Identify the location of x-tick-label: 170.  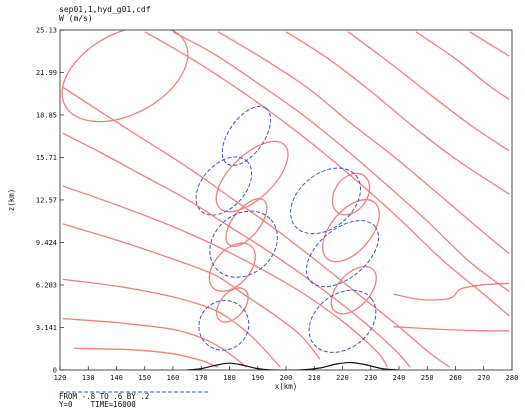
(201, 378).